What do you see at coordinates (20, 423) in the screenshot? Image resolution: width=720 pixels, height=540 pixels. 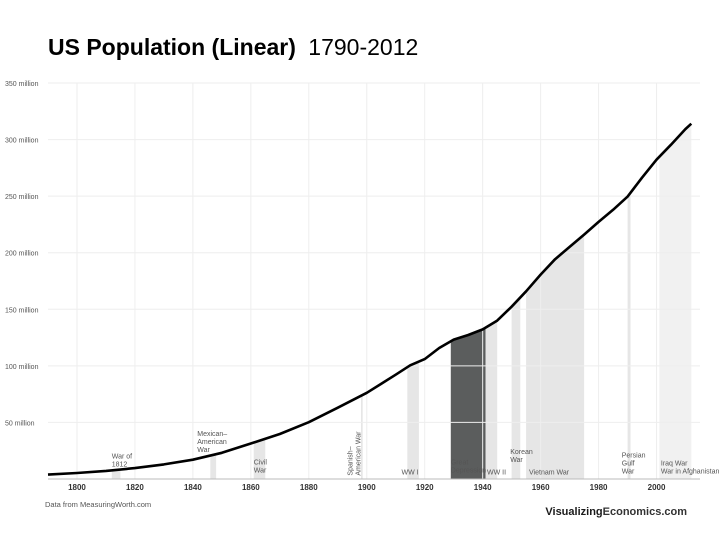 I see `y-tick-label: 50 million` at bounding box center [20, 423].